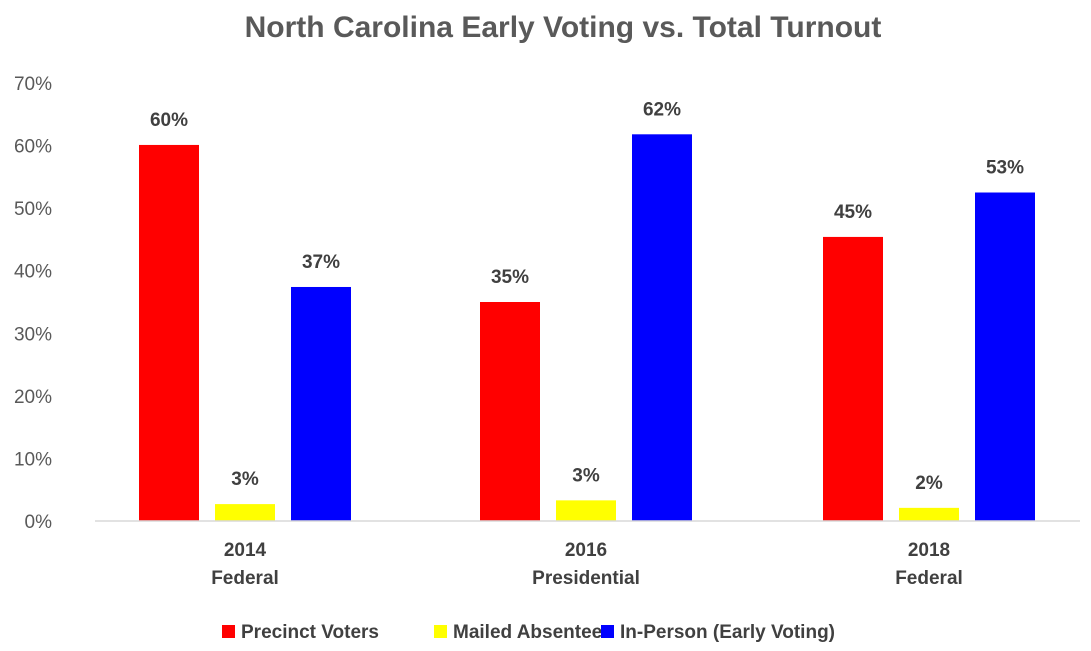 This screenshot has width=1091, height=651. What do you see at coordinates (169, 120) in the screenshot?
I see `data-label: 60%` at bounding box center [169, 120].